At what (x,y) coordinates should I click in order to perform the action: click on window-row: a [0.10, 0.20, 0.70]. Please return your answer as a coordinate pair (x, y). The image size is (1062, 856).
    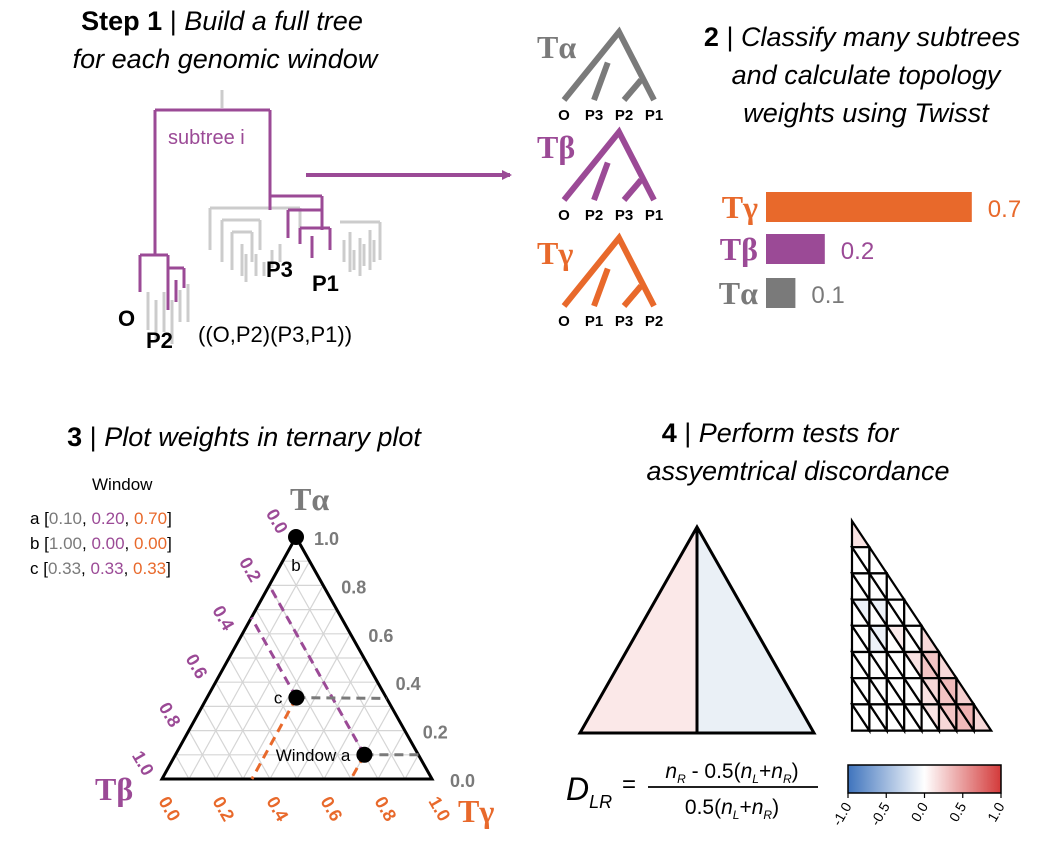
    Looking at the image, I should click on (101, 518).